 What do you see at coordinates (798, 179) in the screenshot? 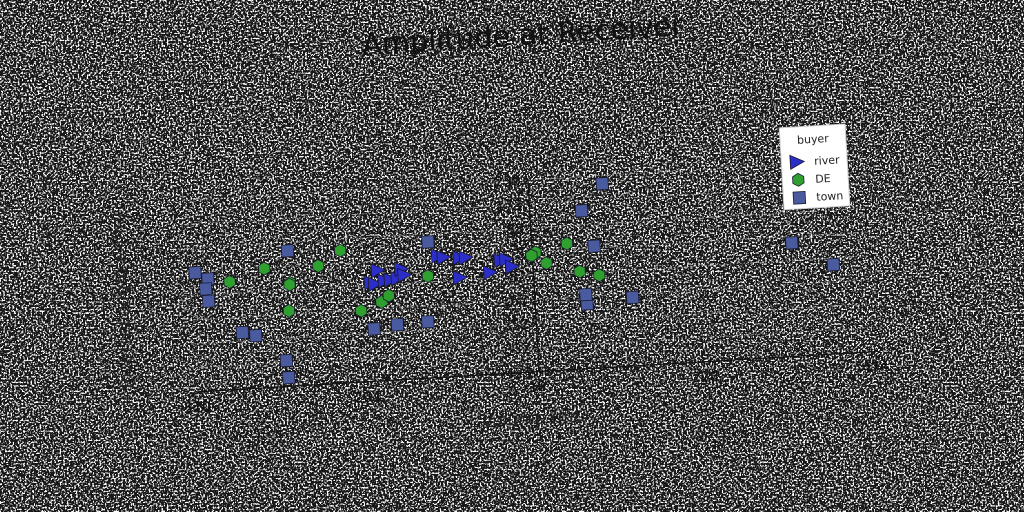
I see `legend-marker-de` at bounding box center [798, 179].